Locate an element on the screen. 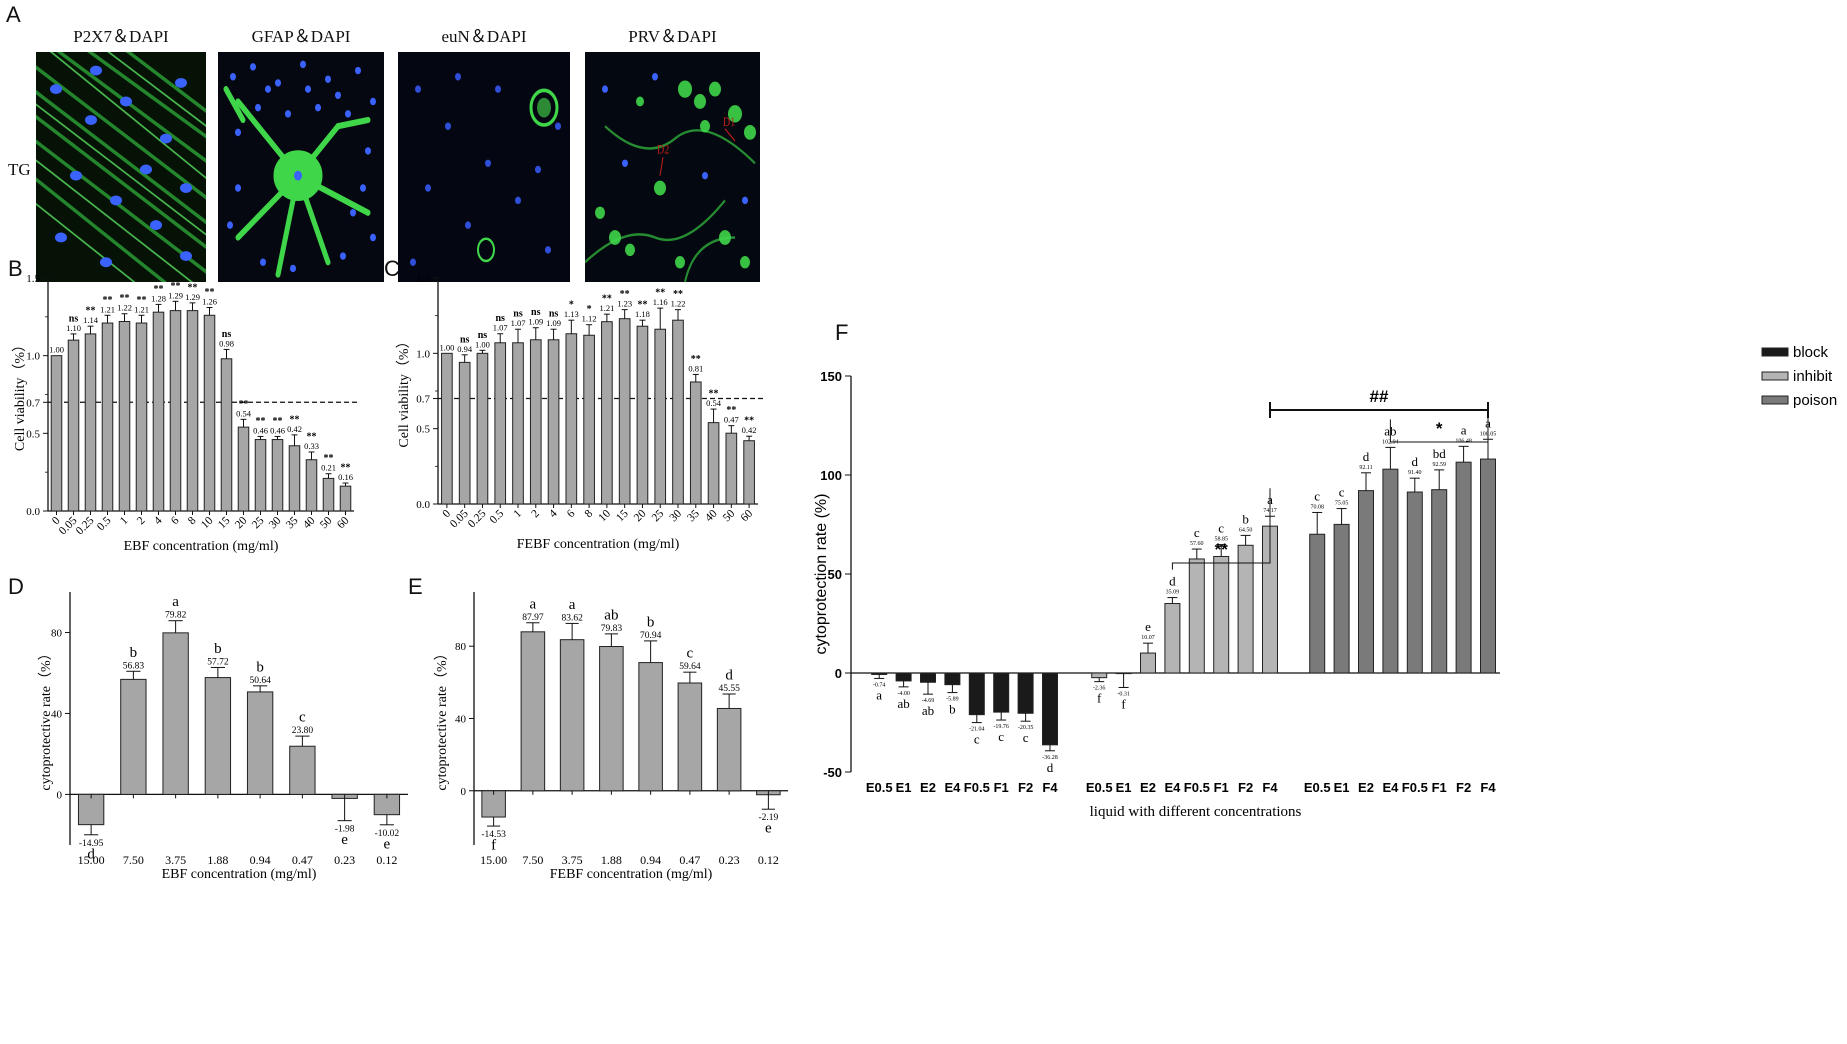  d-value-label-5: 23.80 is located at coordinates (303, 731).